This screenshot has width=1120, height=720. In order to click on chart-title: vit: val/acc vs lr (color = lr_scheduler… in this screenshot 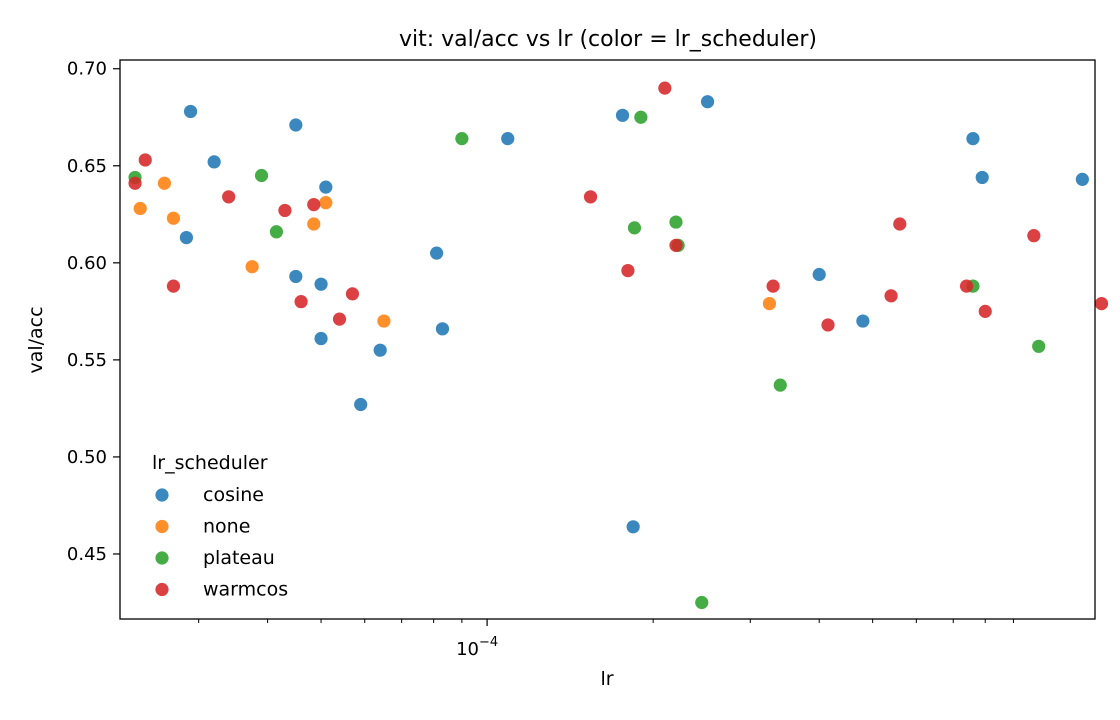, I will do `click(608, 39)`.